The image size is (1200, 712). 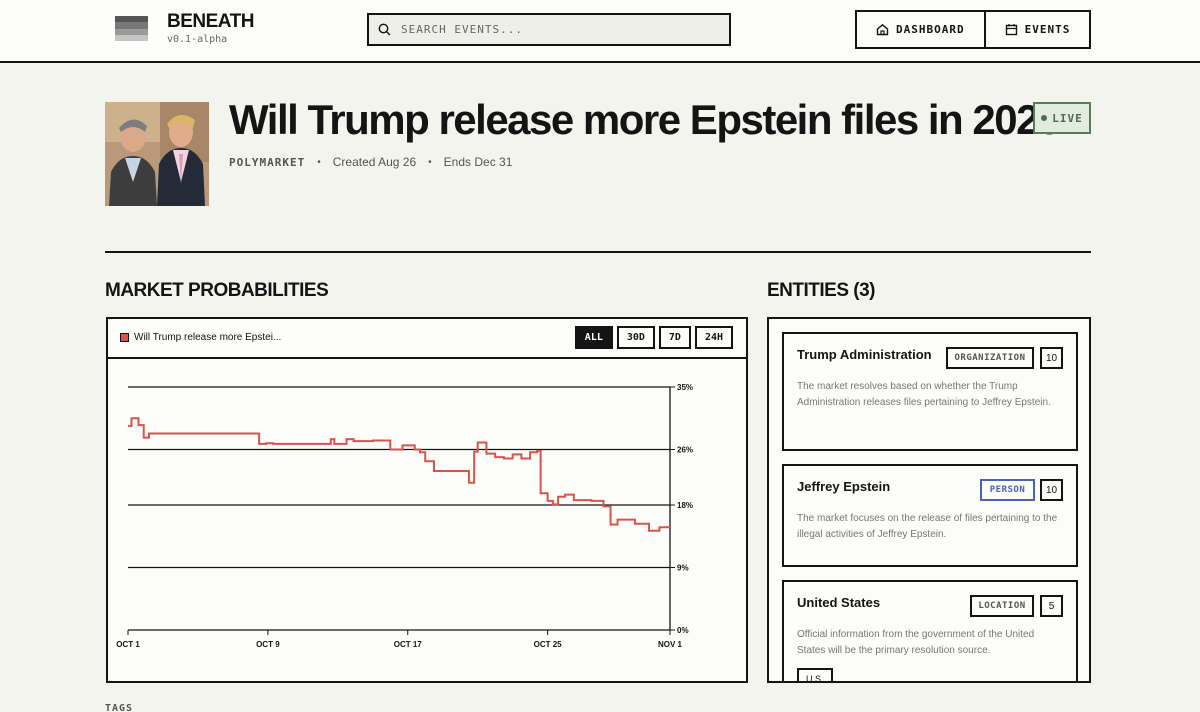 What do you see at coordinates (131, 28) in the screenshot?
I see `logo-icon` at bounding box center [131, 28].